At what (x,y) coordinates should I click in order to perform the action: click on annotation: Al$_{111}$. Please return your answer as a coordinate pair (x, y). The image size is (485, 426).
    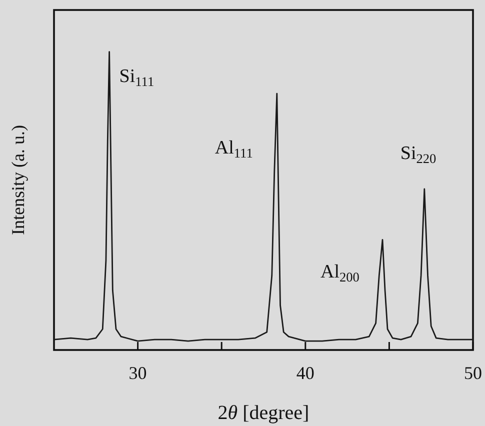
    Looking at the image, I should click on (233, 149).